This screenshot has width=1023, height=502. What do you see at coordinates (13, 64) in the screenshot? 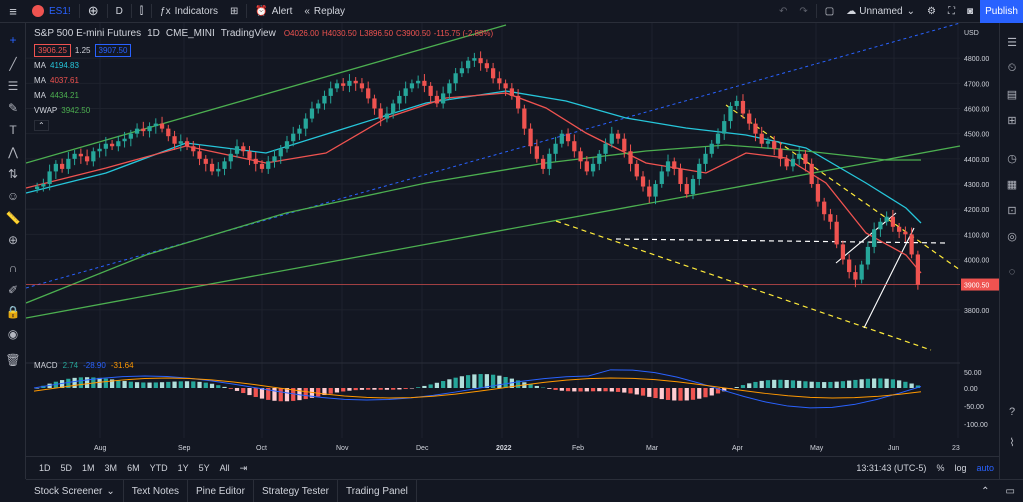
I see `trend-line-icon: ╱` at bounding box center [13, 64].